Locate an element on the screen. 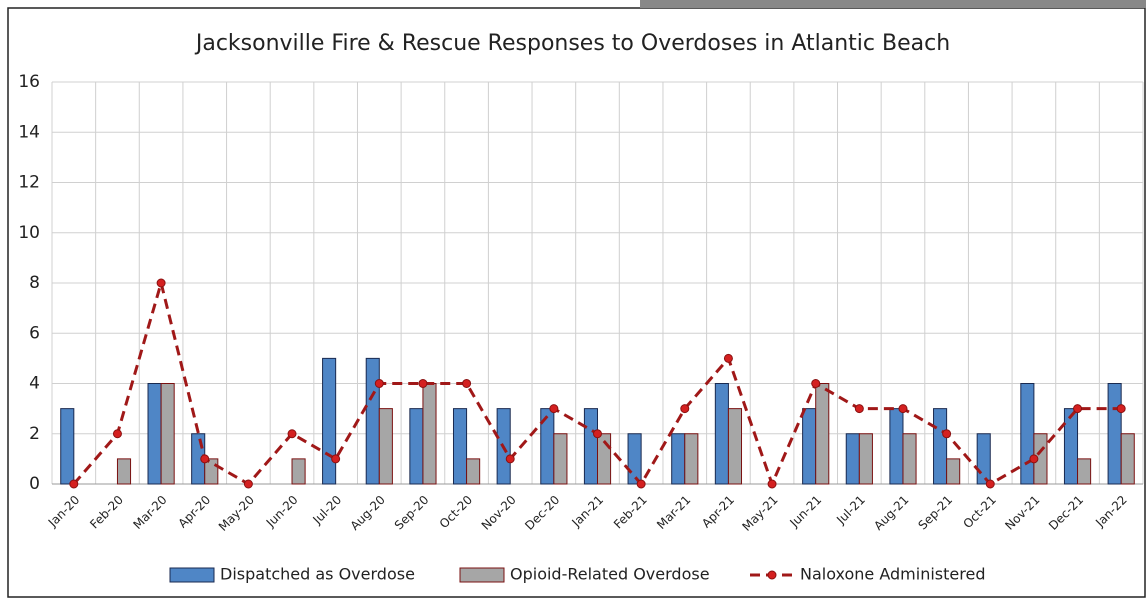  y-tick-label: 14 is located at coordinates (29, 132).